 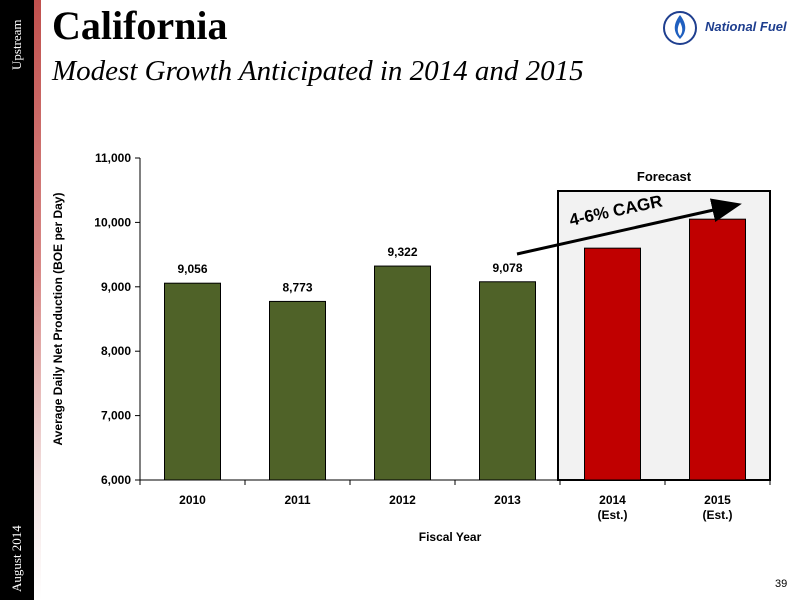 I want to click on side-bar, so click(x=17, y=300).